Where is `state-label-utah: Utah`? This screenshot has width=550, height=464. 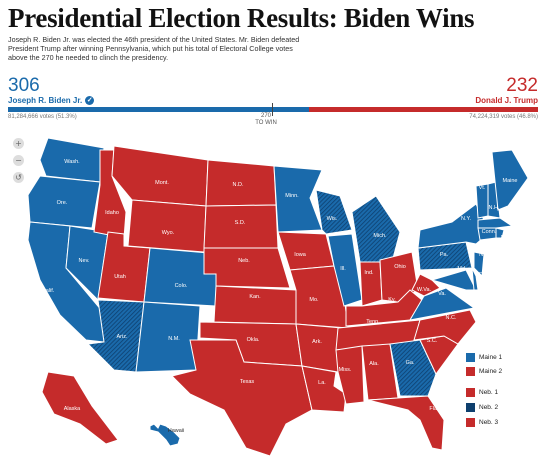 state-label-utah: Utah is located at coordinates (120, 277).